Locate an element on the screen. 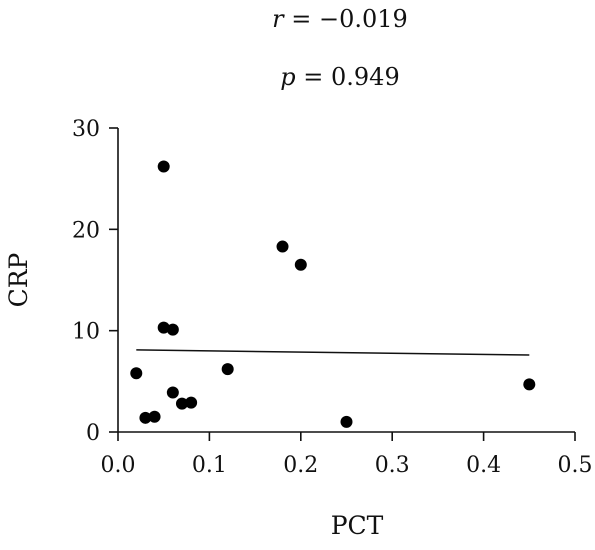 The height and width of the screenshot is (550, 595). y-tick-label: 30 is located at coordinates (86, 129).